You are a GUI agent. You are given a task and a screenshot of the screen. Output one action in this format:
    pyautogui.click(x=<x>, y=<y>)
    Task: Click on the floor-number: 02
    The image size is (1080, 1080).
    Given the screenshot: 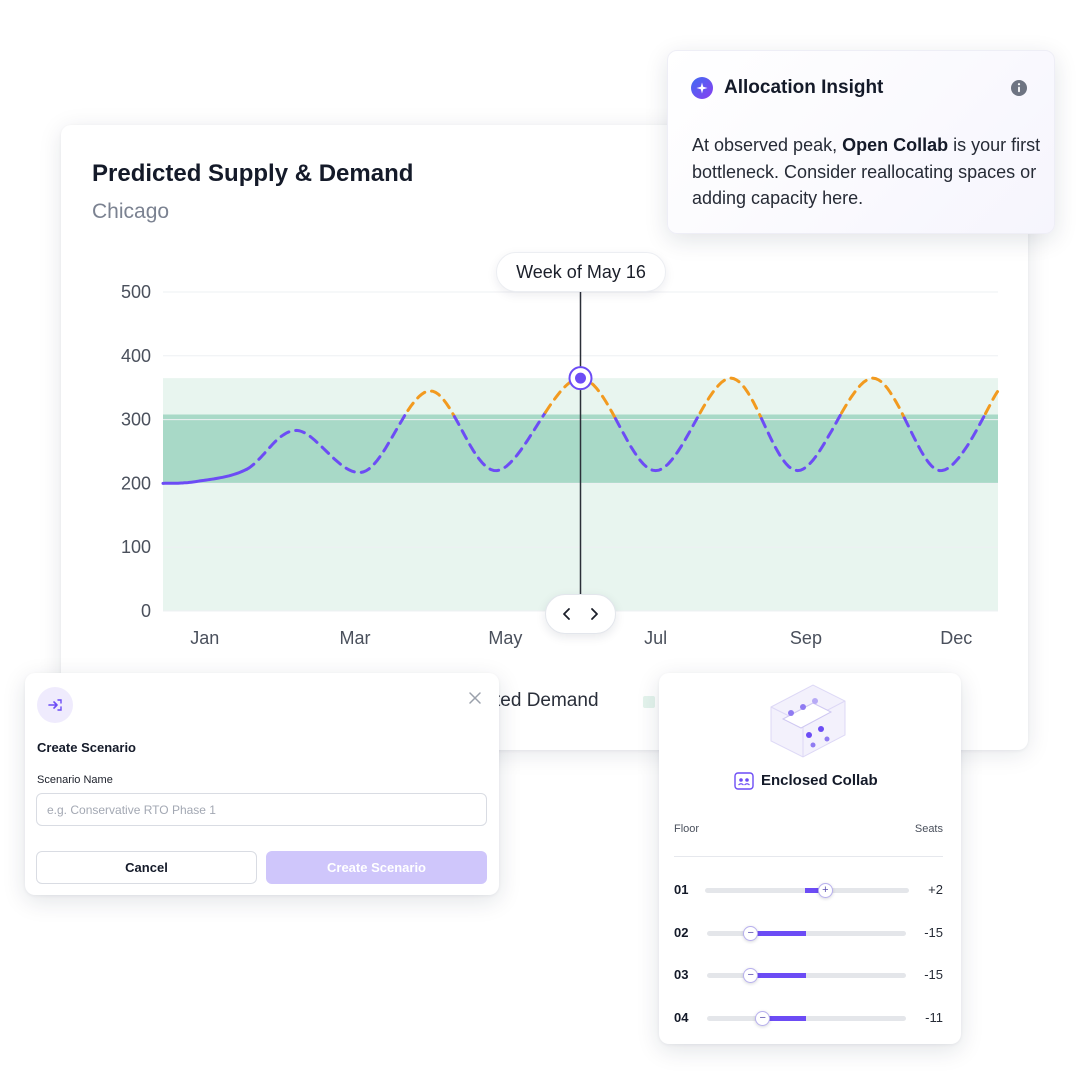 What is the action you would take?
    pyautogui.click(x=681, y=932)
    